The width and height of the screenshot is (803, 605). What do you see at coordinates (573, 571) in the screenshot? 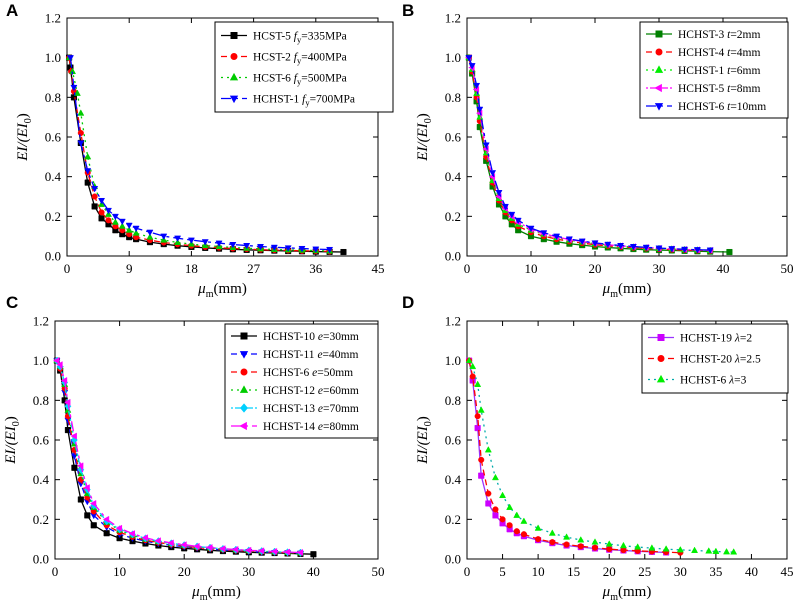
I see `x-tick-label: 15` at bounding box center [573, 571].